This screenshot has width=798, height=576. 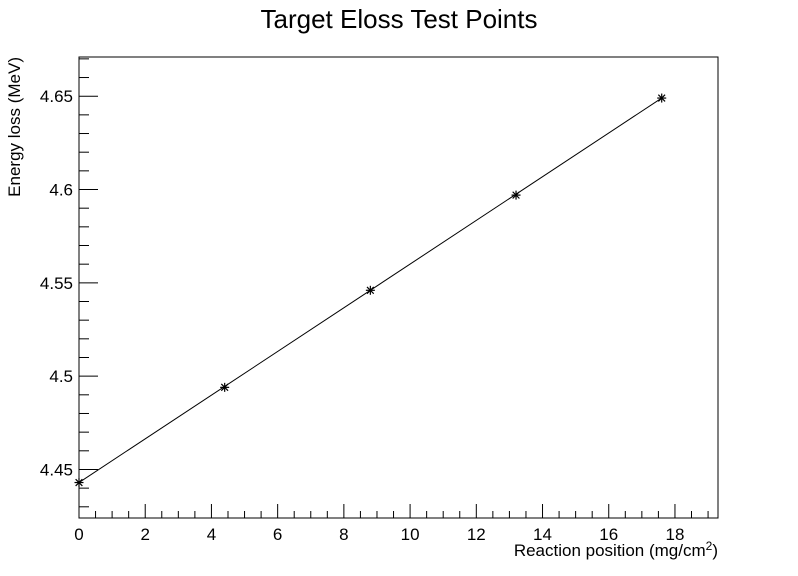 I want to click on x-tick-label: 10, so click(x=410, y=534).